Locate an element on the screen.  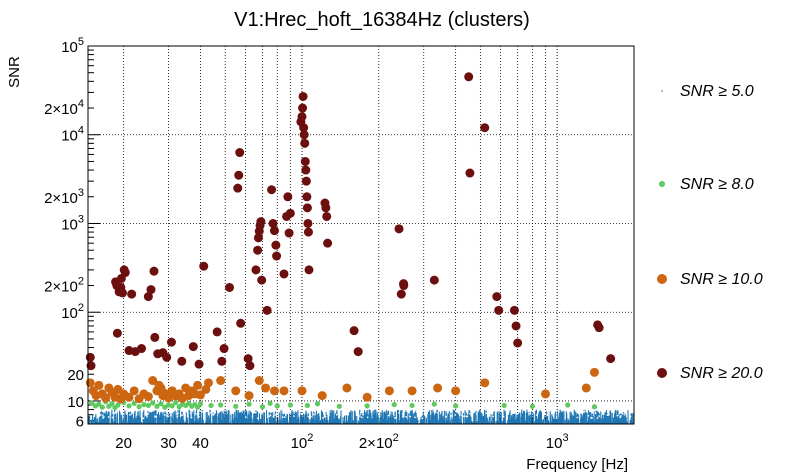
y-tick-label: 10³ is located at coordinates (72, 223).